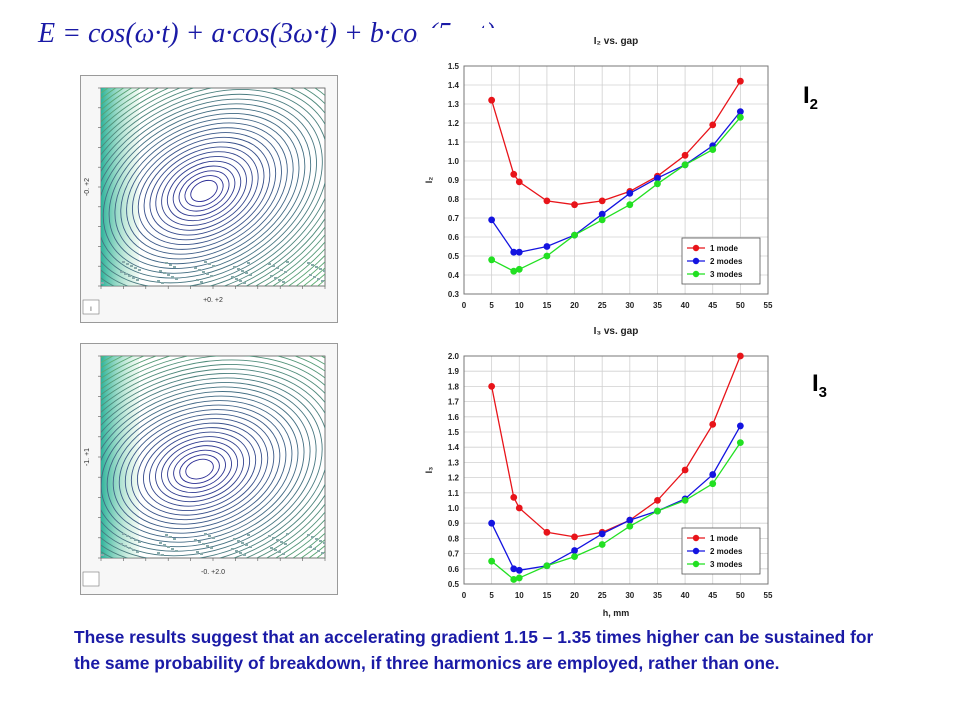 The image size is (960, 720). I want to click on y-tick-label: 0.5, so click(454, 256).